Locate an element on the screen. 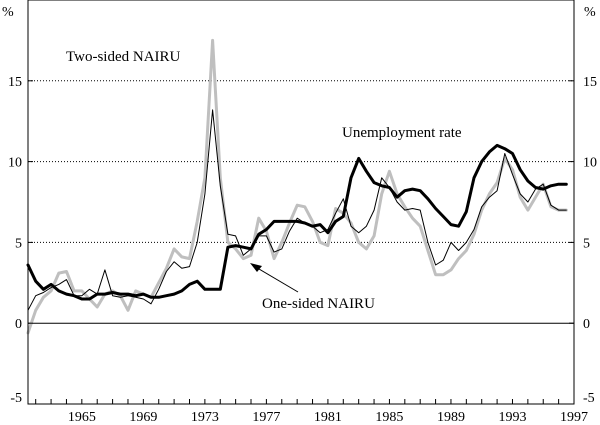 Image resolution: width=600 pixels, height=425 pixels. x-tick-label: 1997 is located at coordinates (574, 417).